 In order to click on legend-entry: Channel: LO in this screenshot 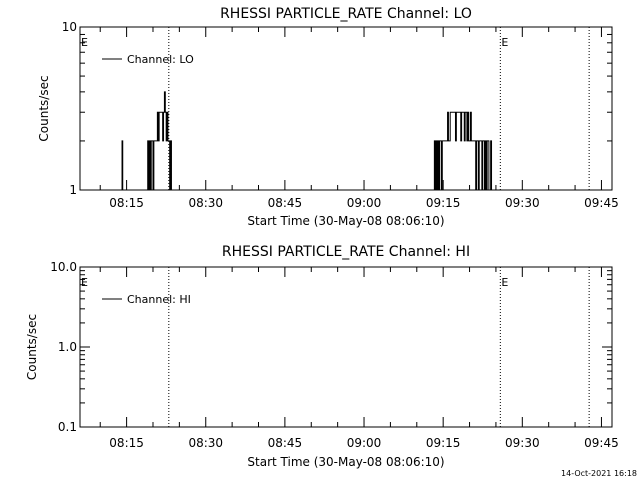, I will do `click(160, 59)`.